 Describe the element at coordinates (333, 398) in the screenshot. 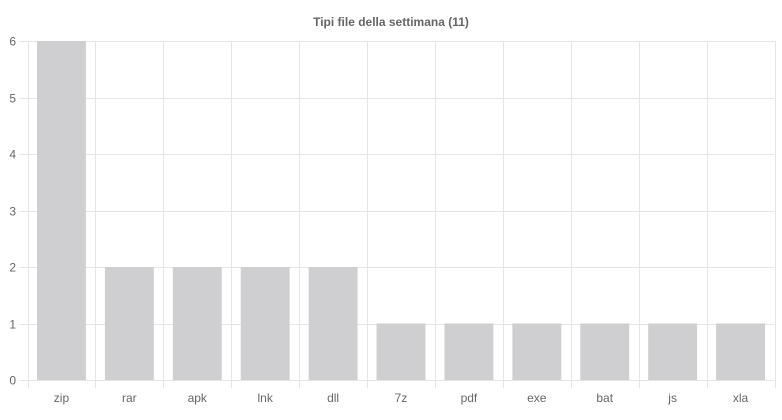

I see `x-tick-label: dll` at that location.